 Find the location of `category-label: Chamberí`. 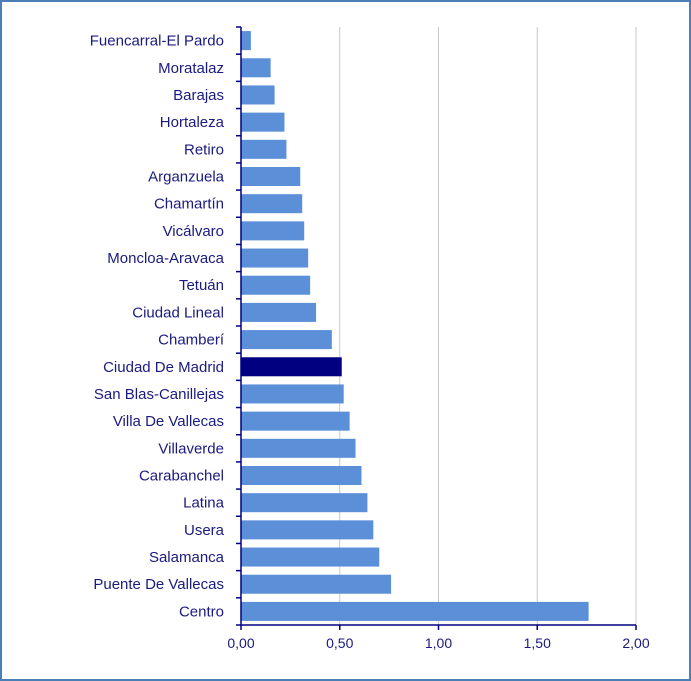

category-label: Chamberí is located at coordinates (191, 340).